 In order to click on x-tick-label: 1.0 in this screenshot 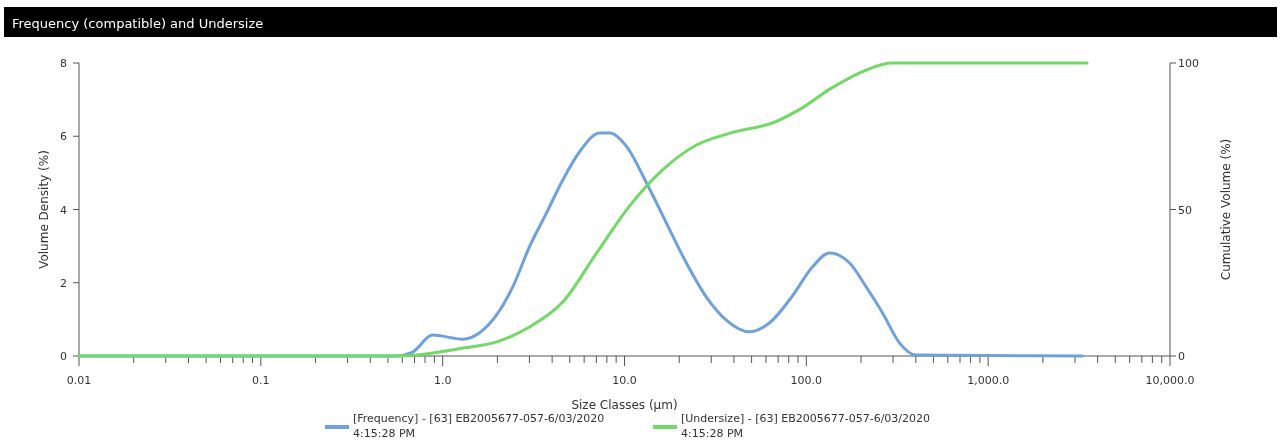, I will do `click(442, 380)`.